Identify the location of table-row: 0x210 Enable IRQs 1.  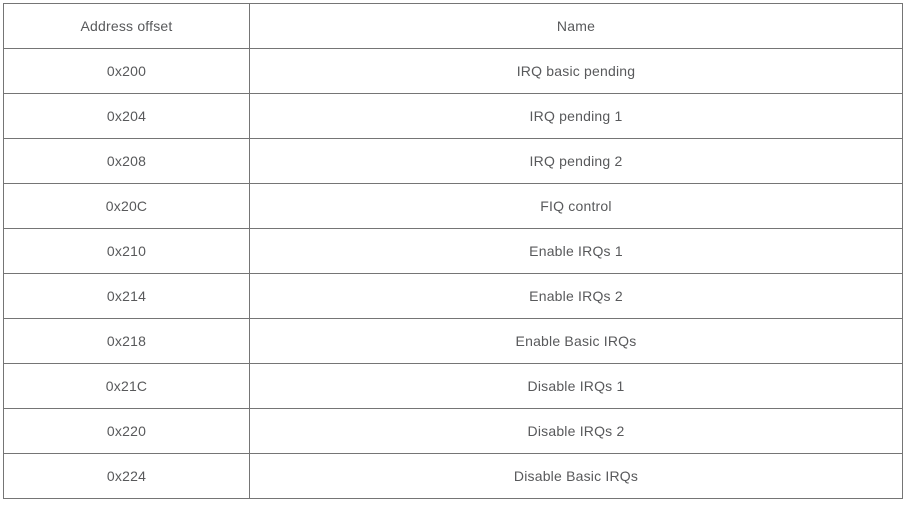
(453, 251).